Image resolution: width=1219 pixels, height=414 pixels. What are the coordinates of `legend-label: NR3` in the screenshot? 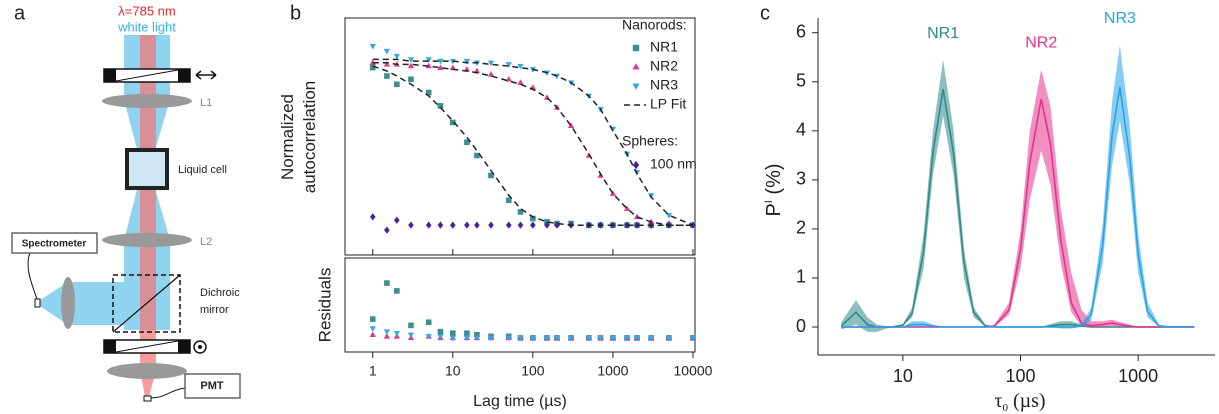 It's located at (664, 85).